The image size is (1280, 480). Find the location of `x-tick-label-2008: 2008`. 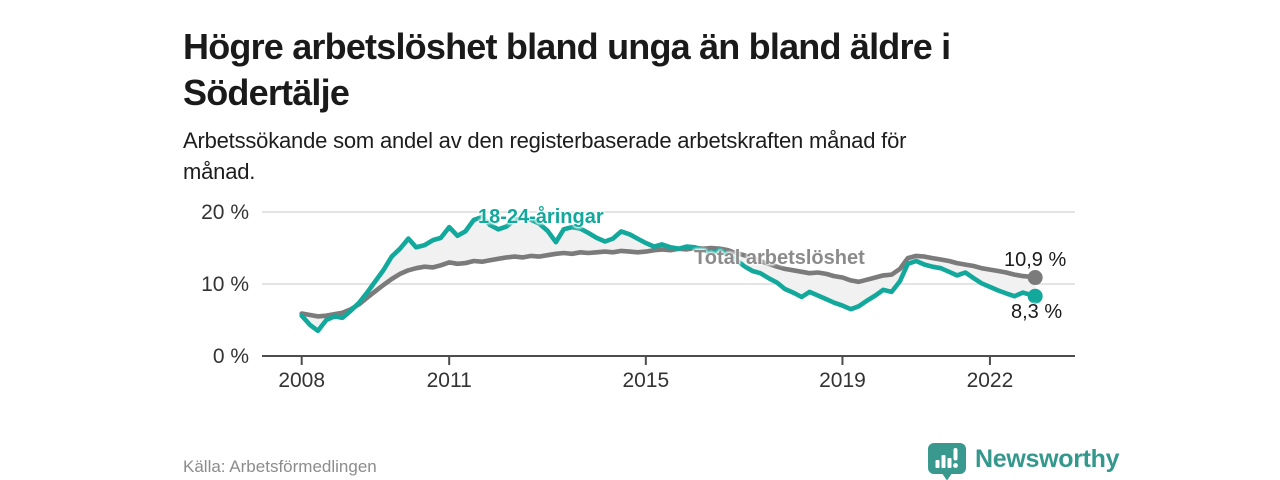

x-tick-label-2008: 2008 is located at coordinates (301, 380).